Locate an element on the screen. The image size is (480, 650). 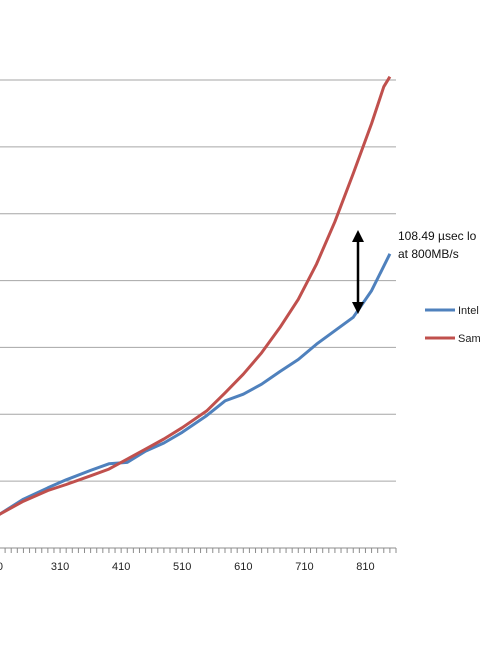
legend-label-intel: Intel is located at coordinates (468, 311).